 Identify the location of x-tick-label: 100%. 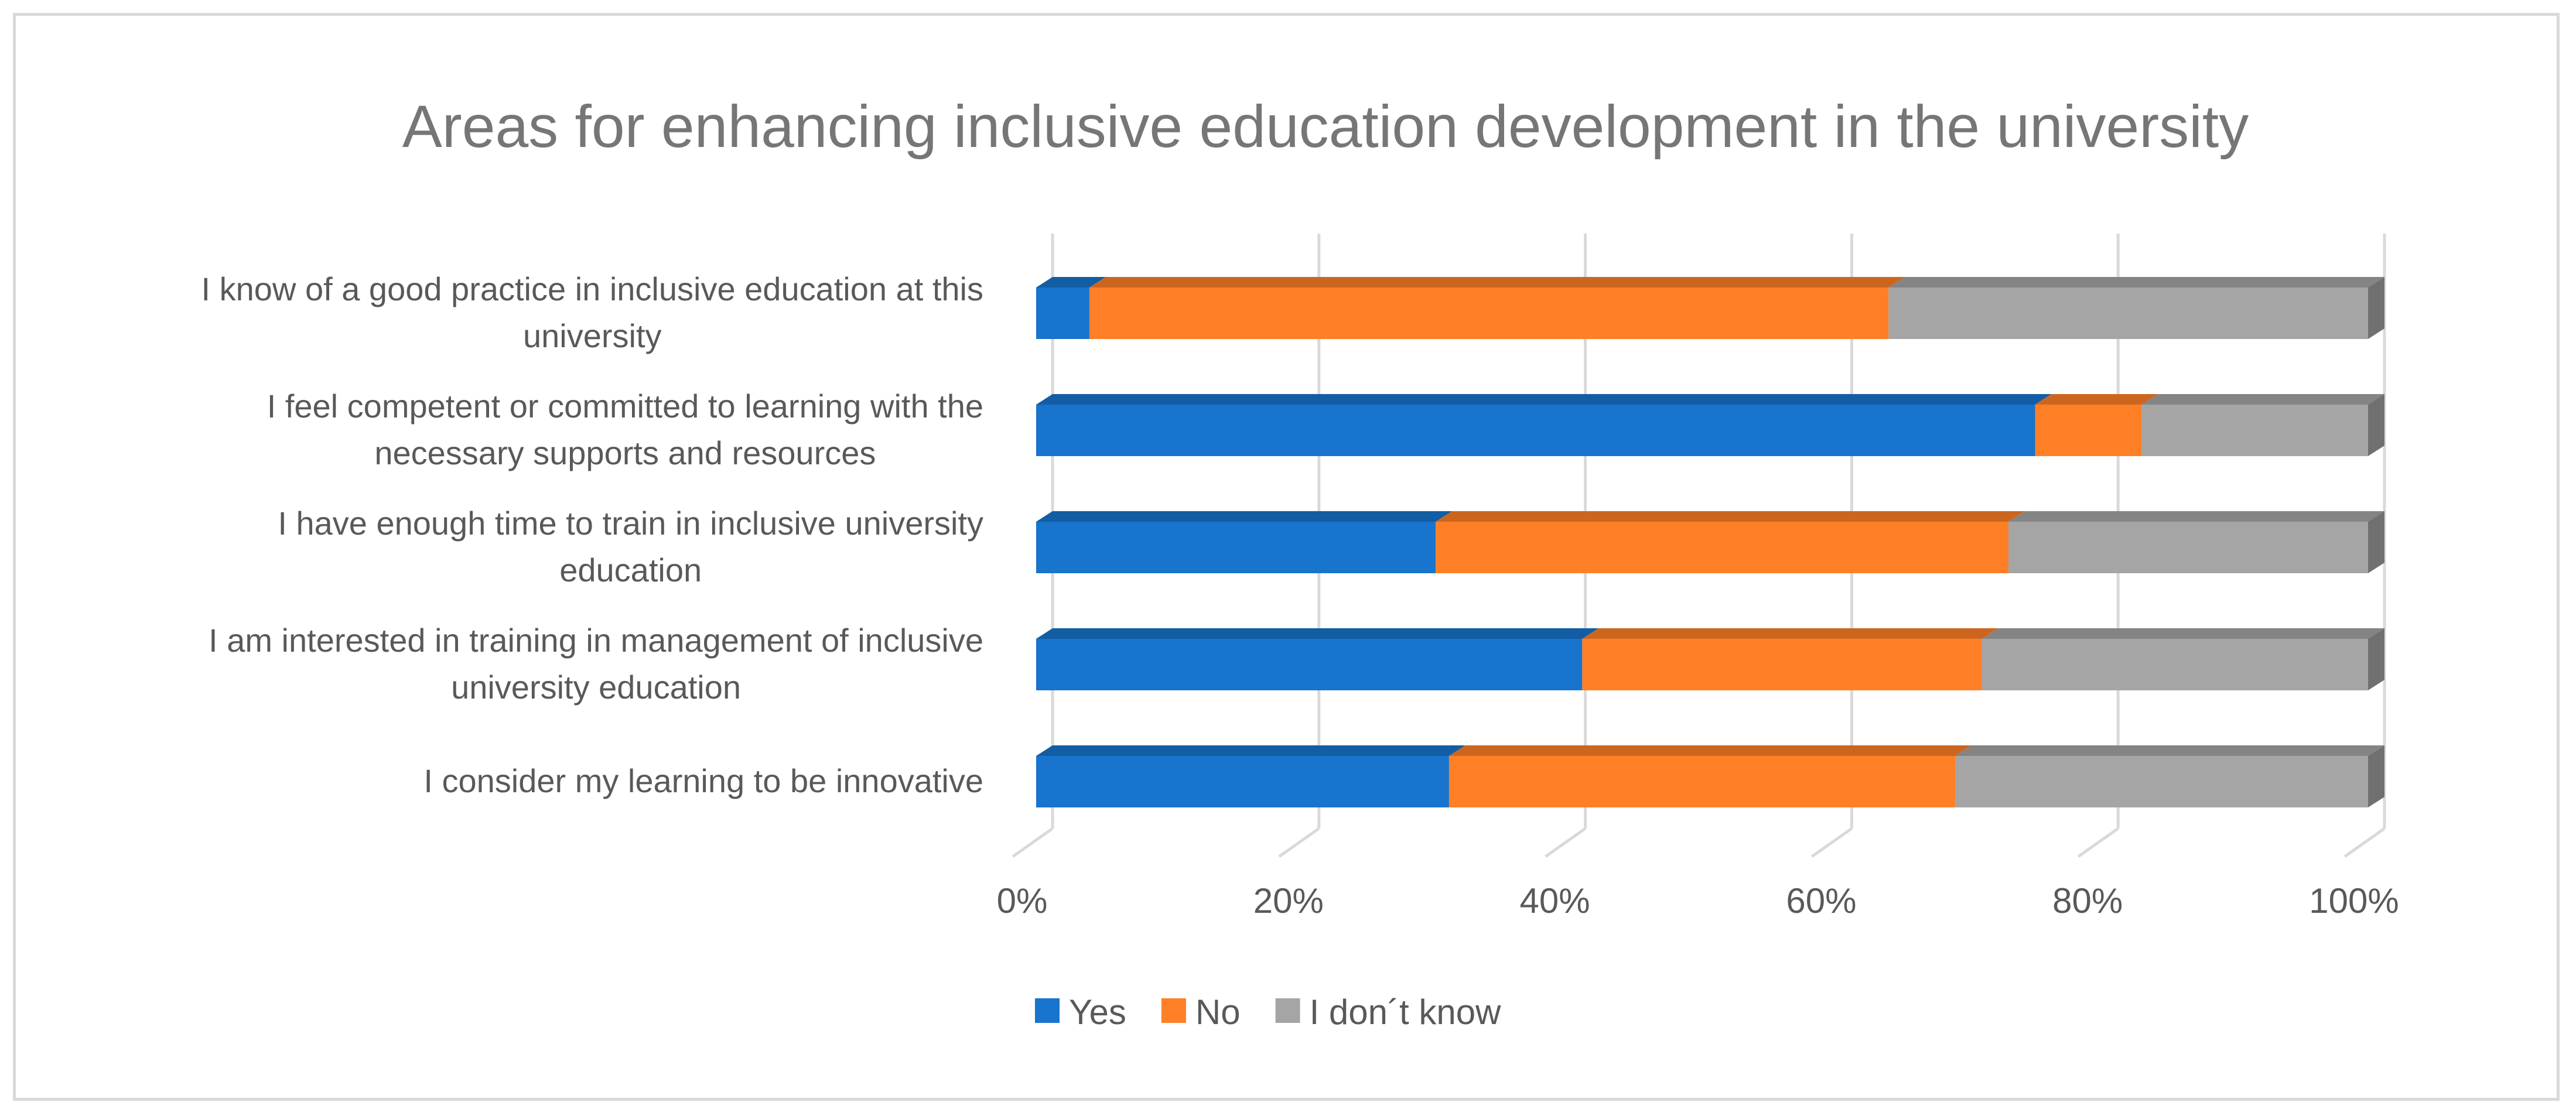
(2354, 900).